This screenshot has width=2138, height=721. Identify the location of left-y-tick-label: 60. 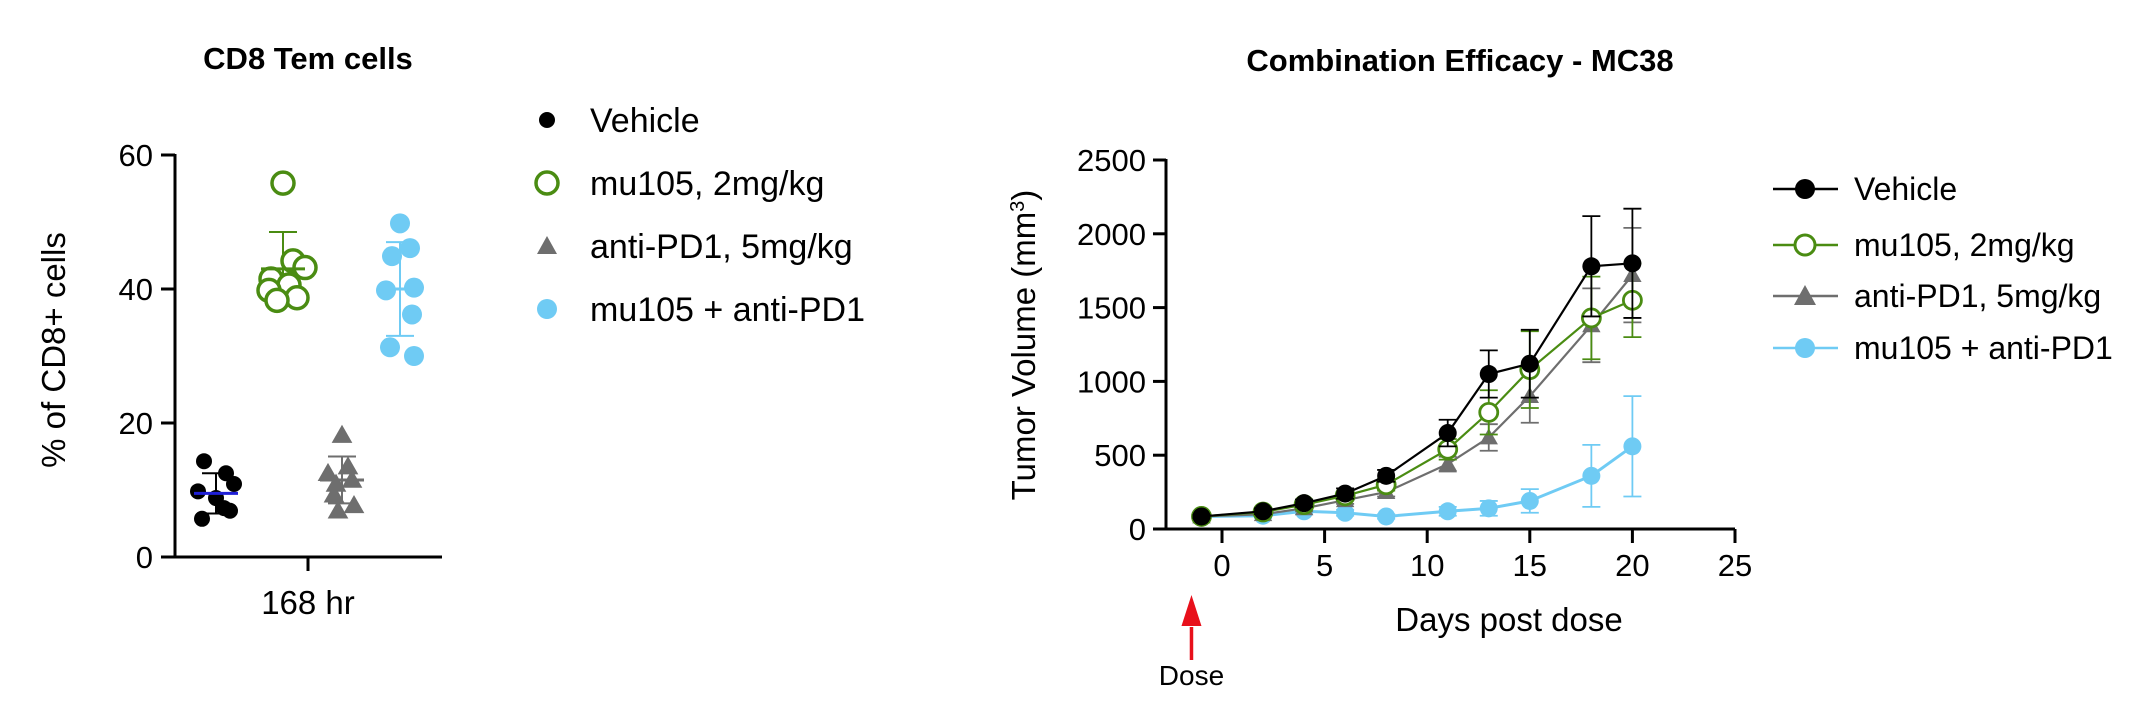
(136, 155).